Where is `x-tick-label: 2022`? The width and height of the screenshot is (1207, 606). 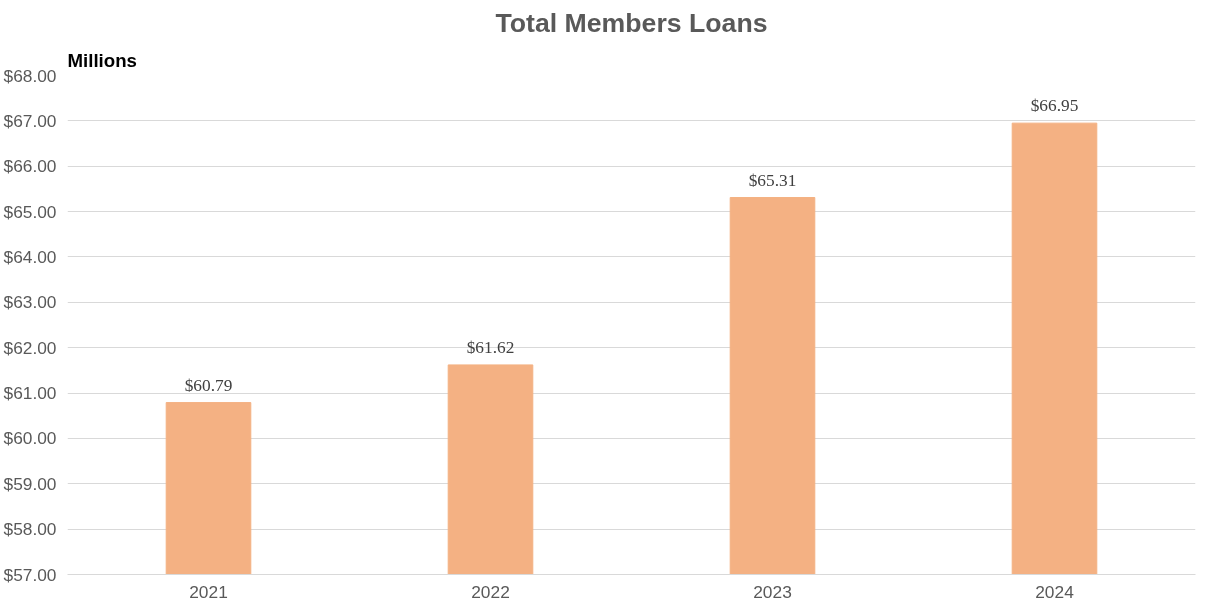 x-tick-label: 2022 is located at coordinates (490, 591).